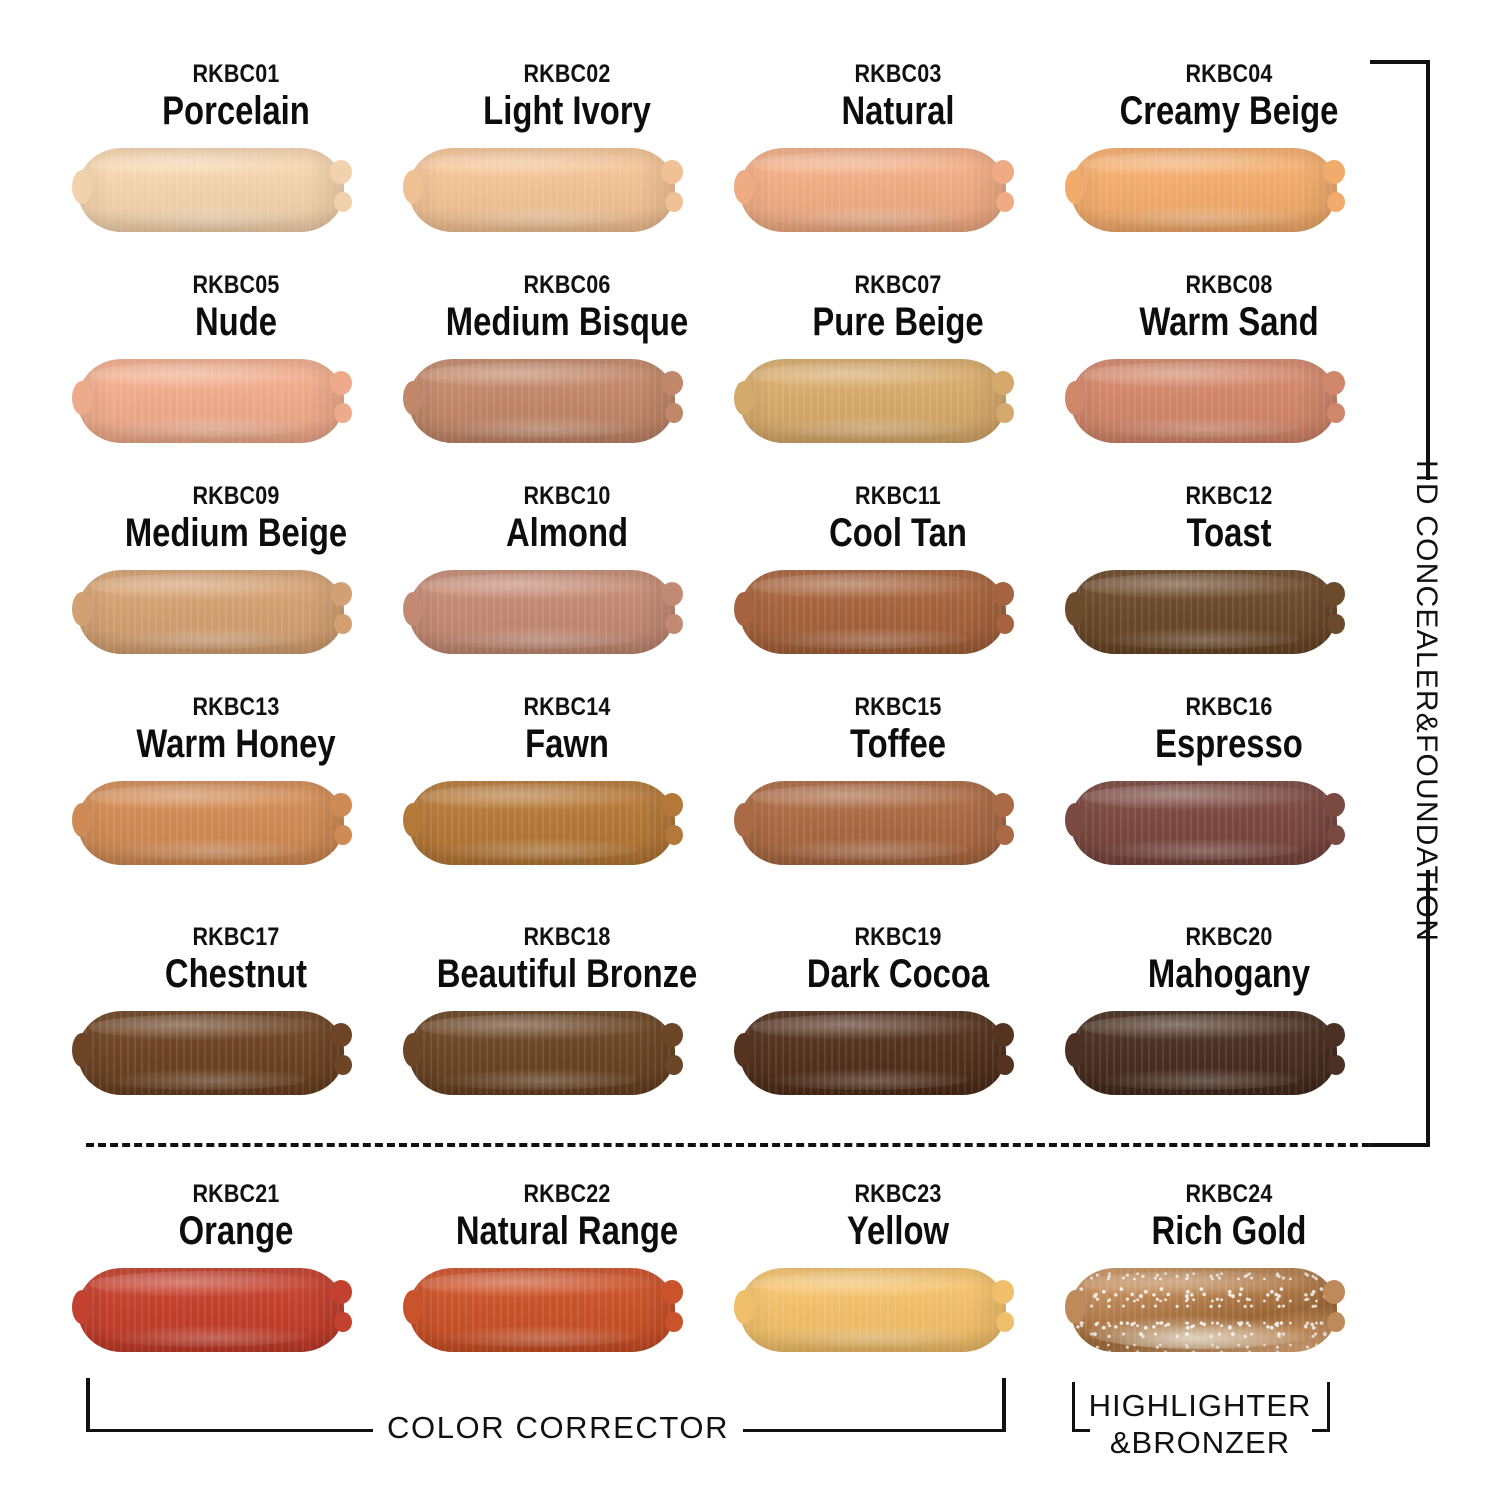 This screenshot has width=1500, height=1500. Describe the element at coordinates (234, 358) in the screenshot. I see `shade-cell: RKBC05 Nude` at that location.